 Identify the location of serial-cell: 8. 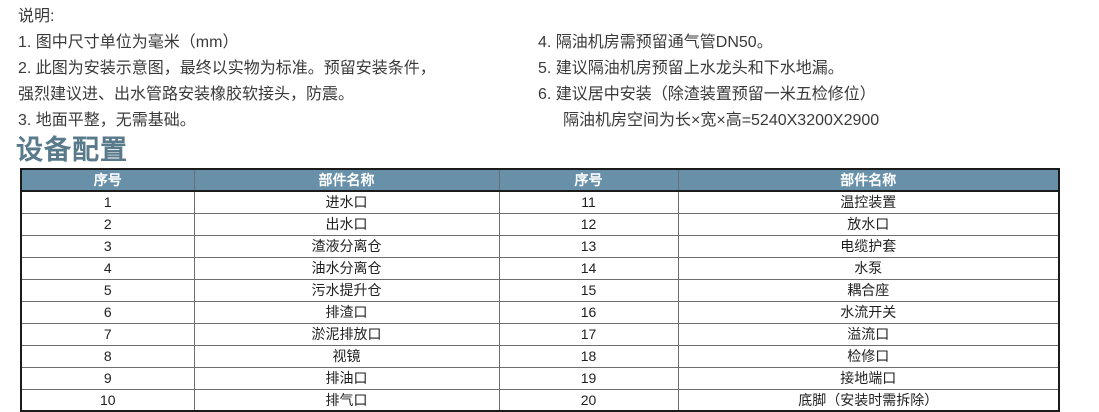
(107, 356).